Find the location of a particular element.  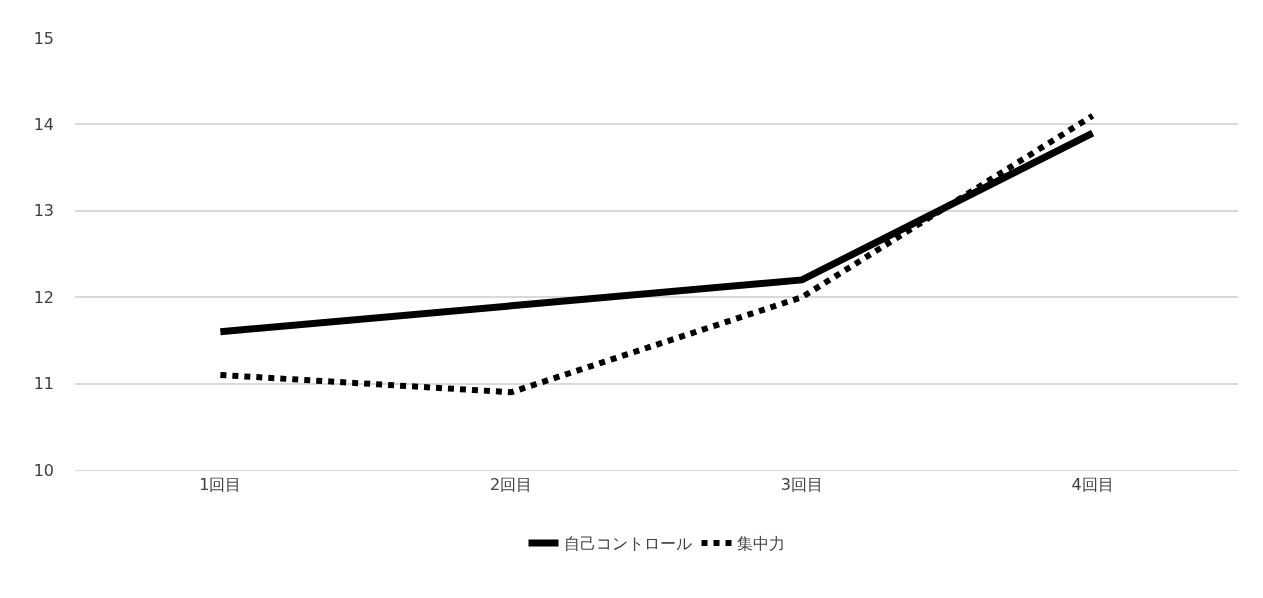

y-tick-label: 14 is located at coordinates (43, 124).